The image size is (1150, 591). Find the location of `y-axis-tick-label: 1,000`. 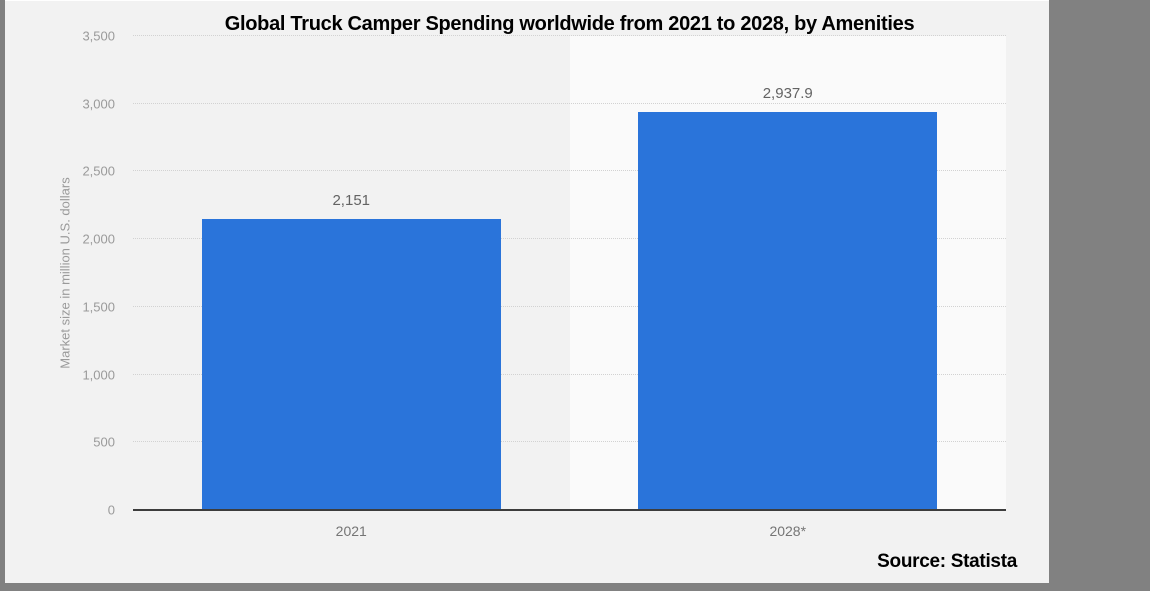

y-axis-tick-label: 1,000 is located at coordinates (98, 375).